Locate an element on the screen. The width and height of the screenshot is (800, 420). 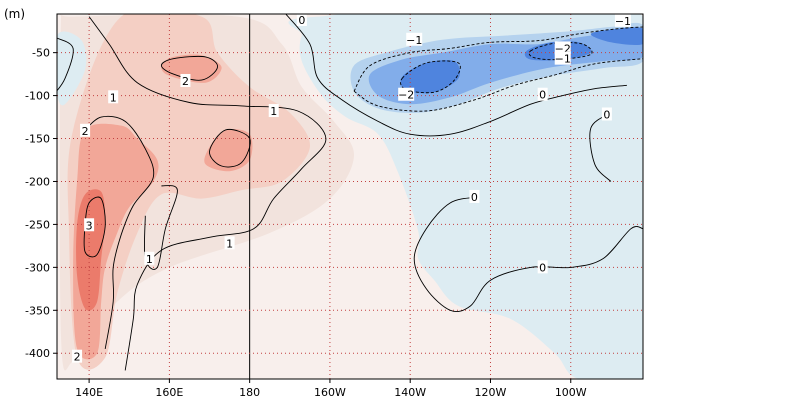
contour-label-12: −1 is located at coordinates (563, 59).